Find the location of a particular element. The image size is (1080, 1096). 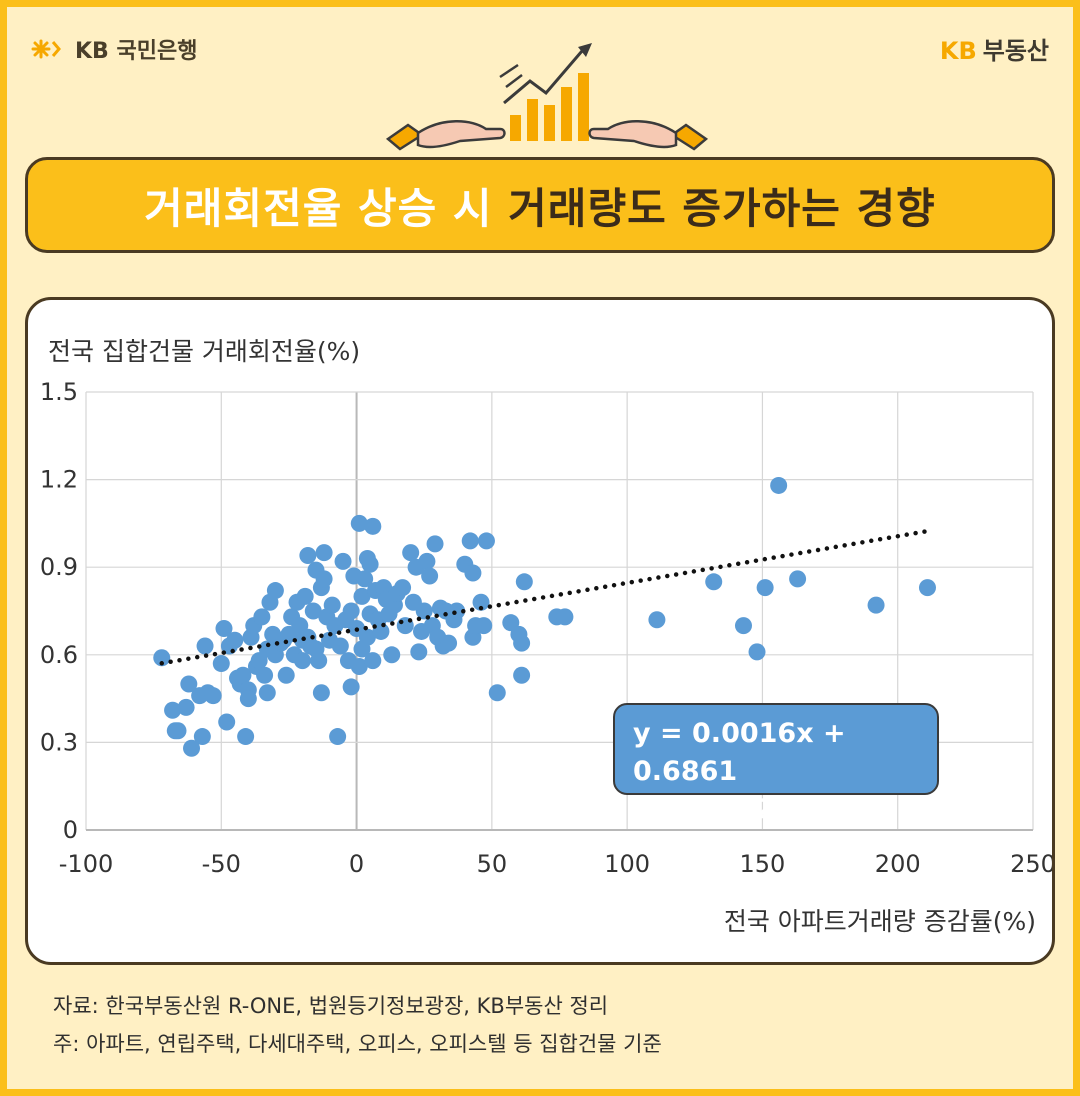

x-tick-label: -100 is located at coordinates (86, 864).